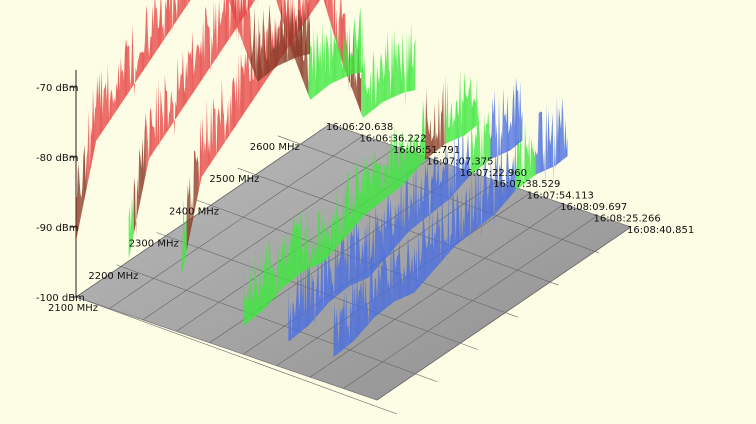  I want to click on time-tick-label: 16:07:22.960, so click(493, 173).